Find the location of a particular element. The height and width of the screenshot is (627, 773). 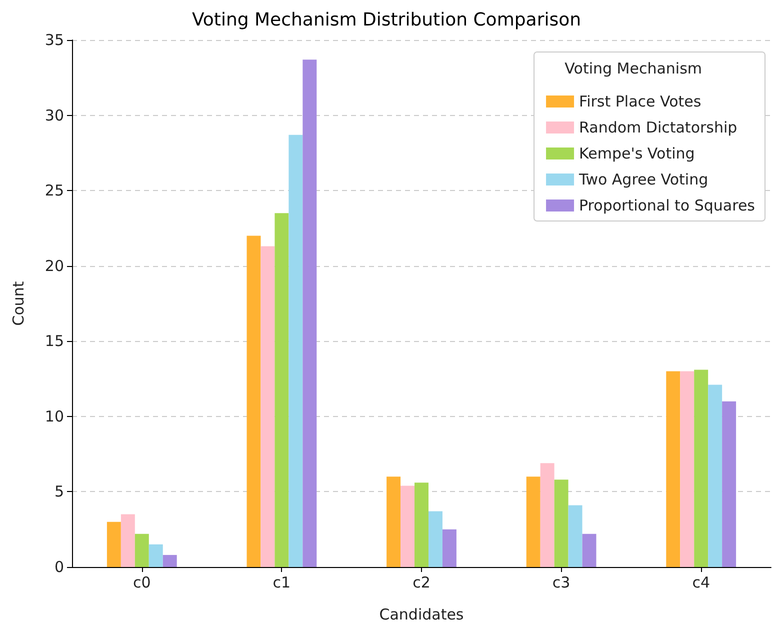

legend-label: Kempe's Voting is located at coordinates (637, 153).